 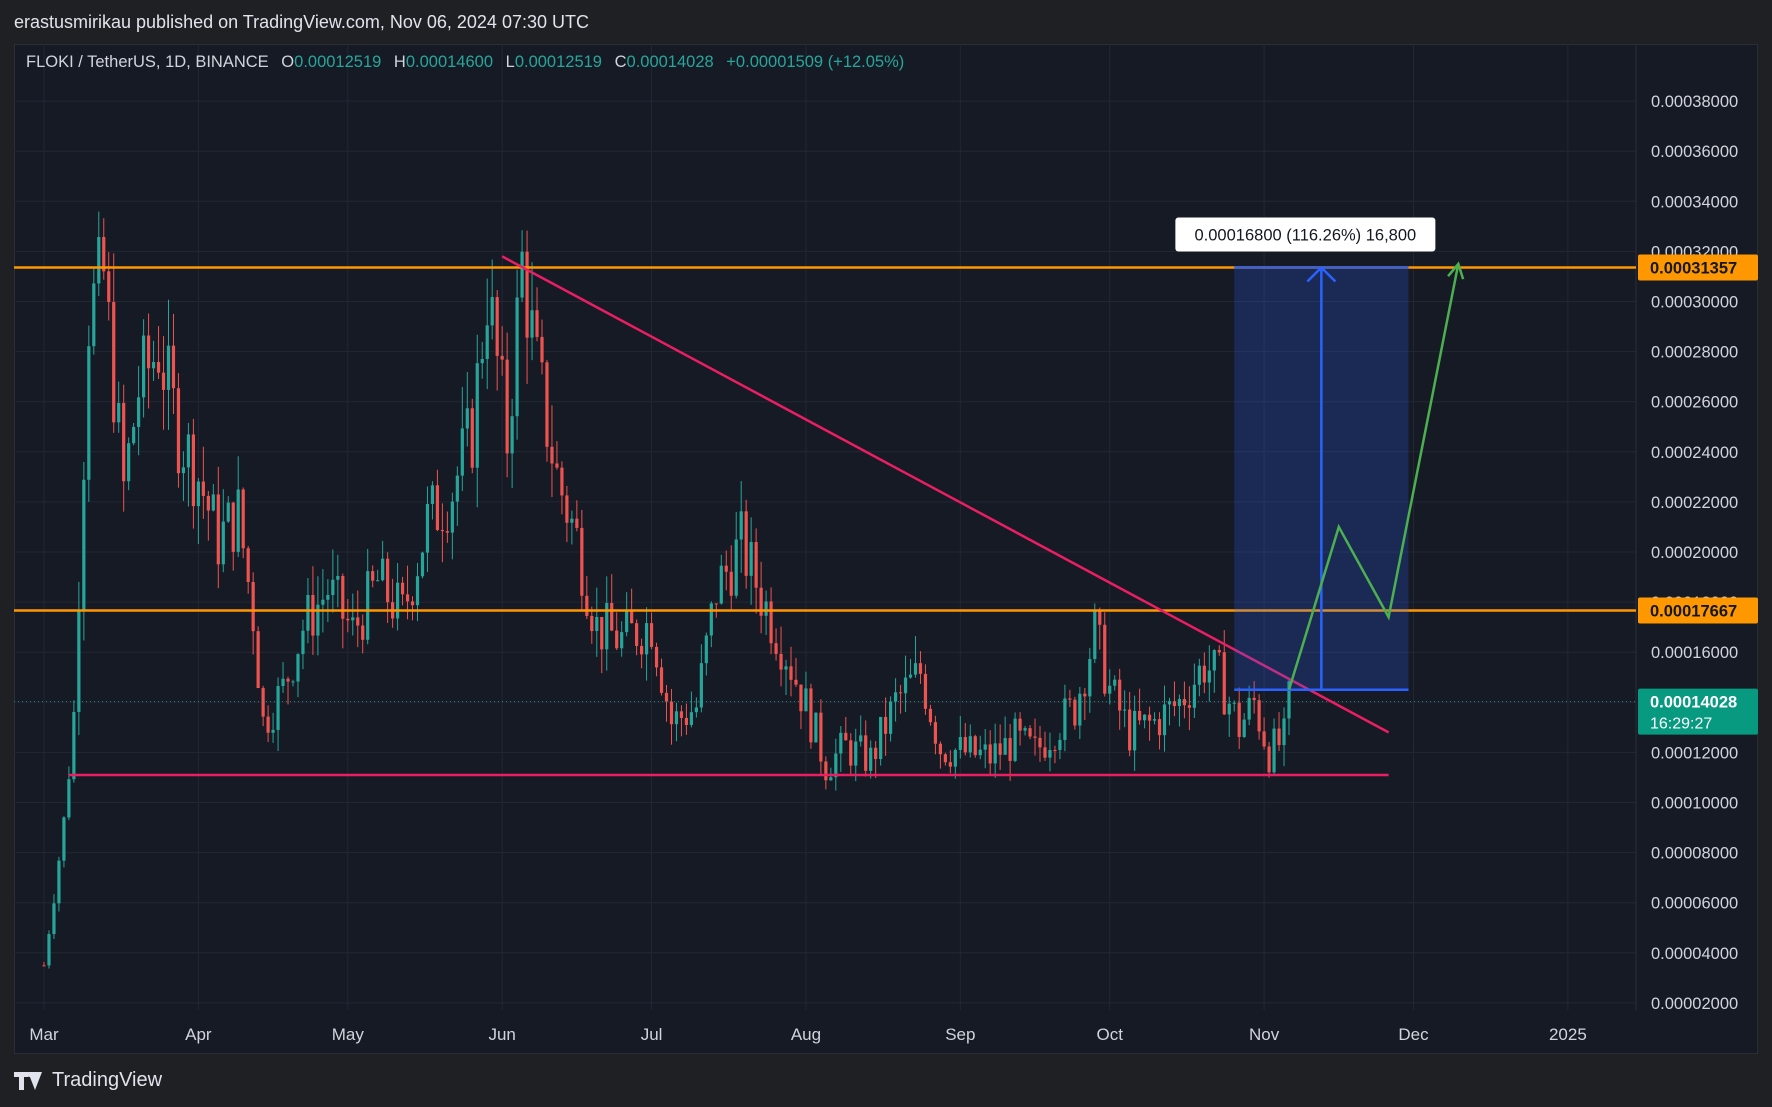 I want to click on y-tick-label: 0.00024000, so click(x=1694, y=453).